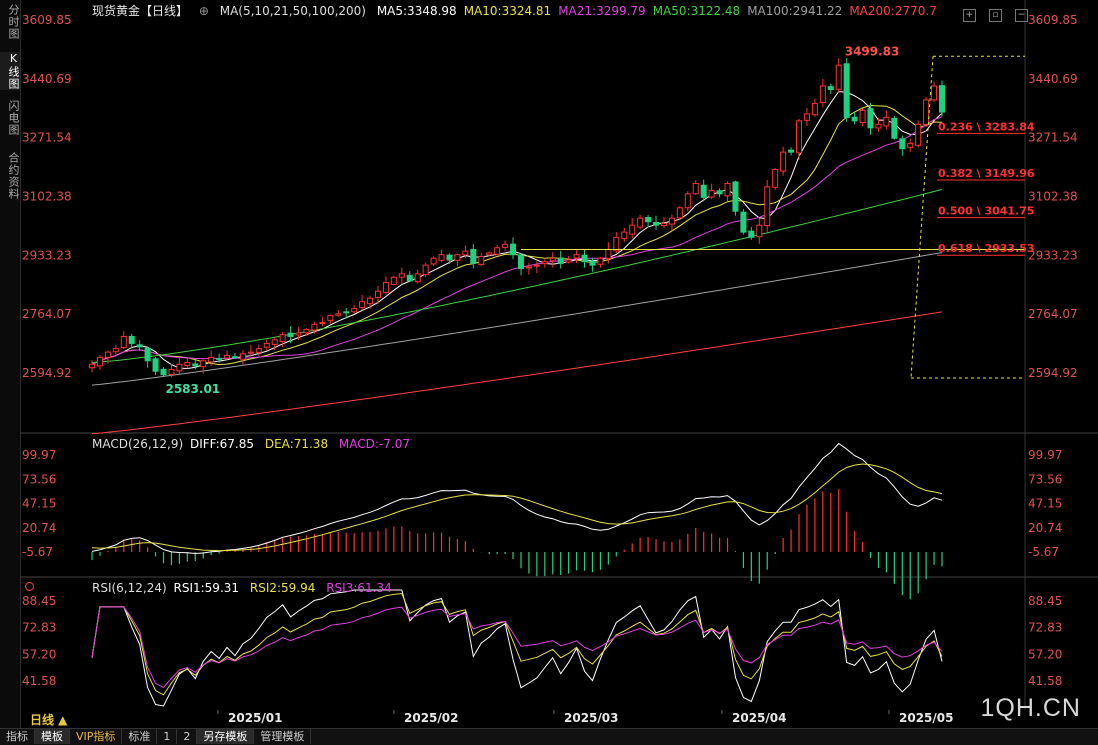  What do you see at coordinates (1045, 628) in the screenshot?
I see `rsi-ytick-right-1: 72.83` at bounding box center [1045, 628].